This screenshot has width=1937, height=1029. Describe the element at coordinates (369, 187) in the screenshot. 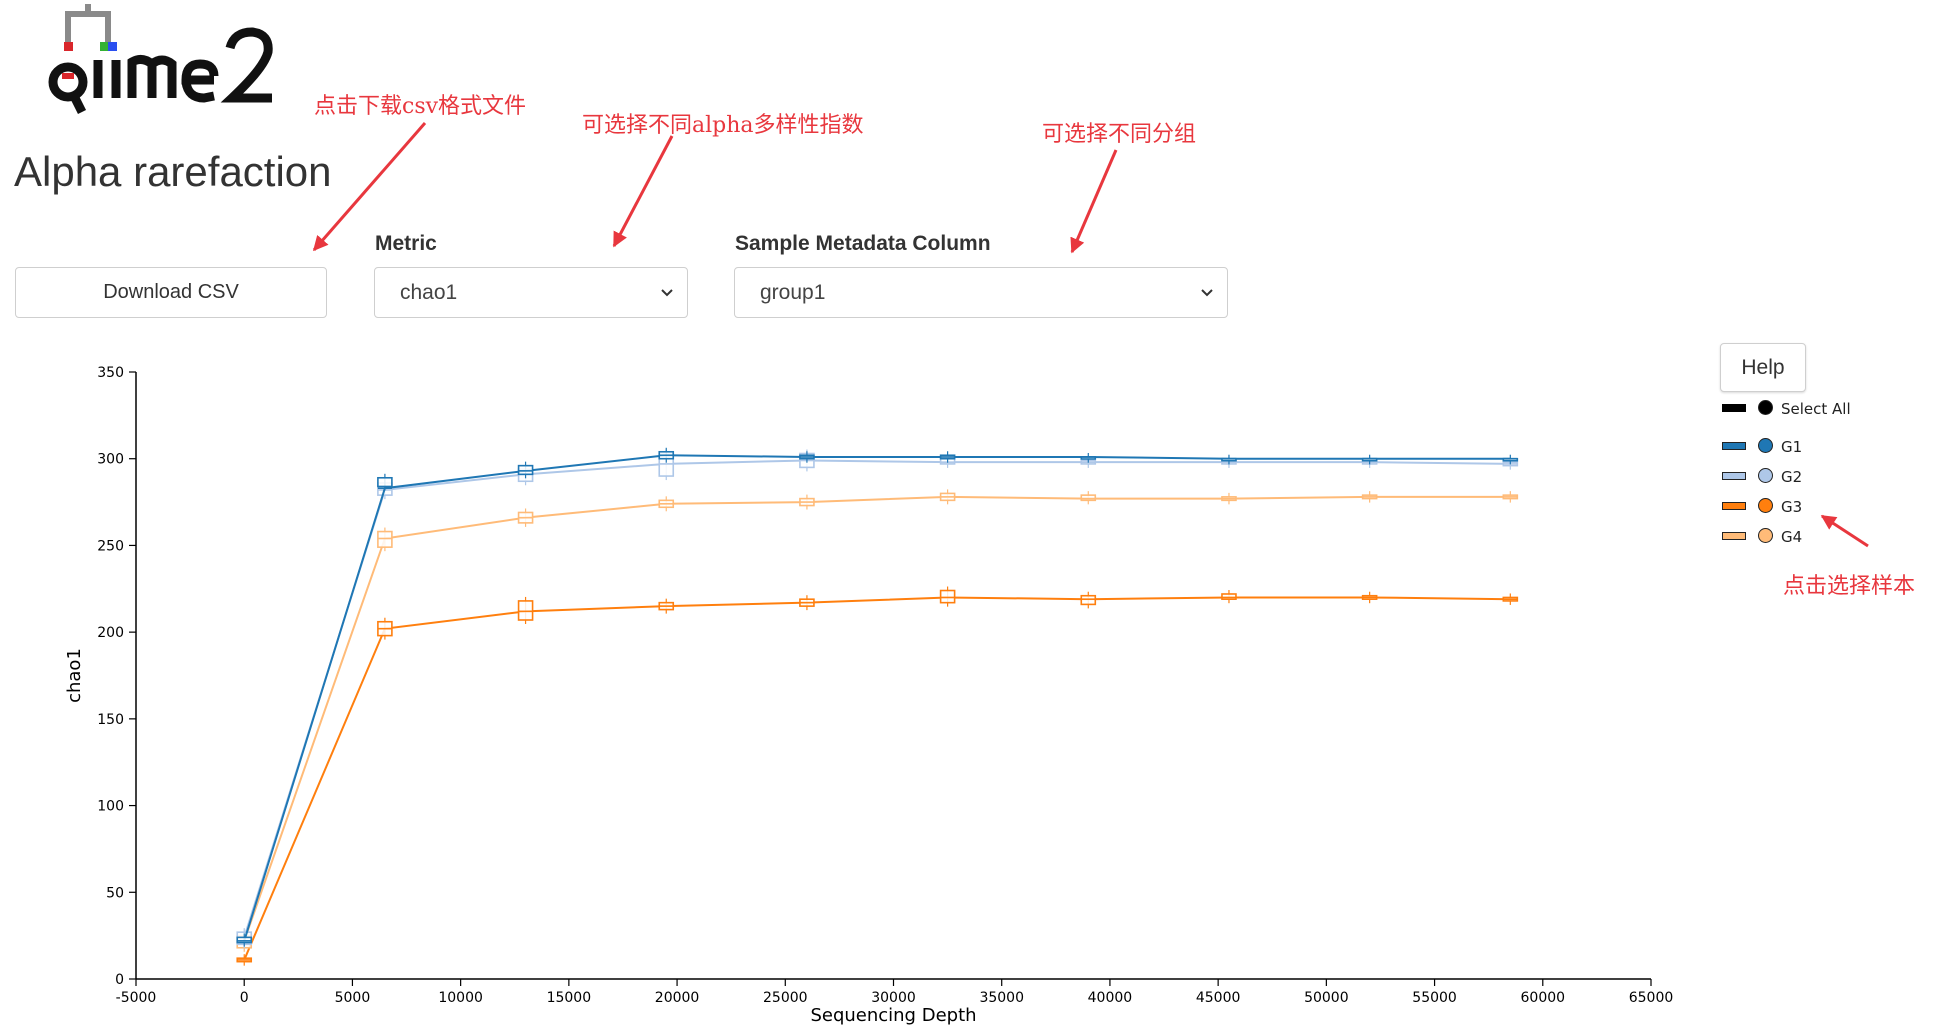

I see `arrow-download` at that location.